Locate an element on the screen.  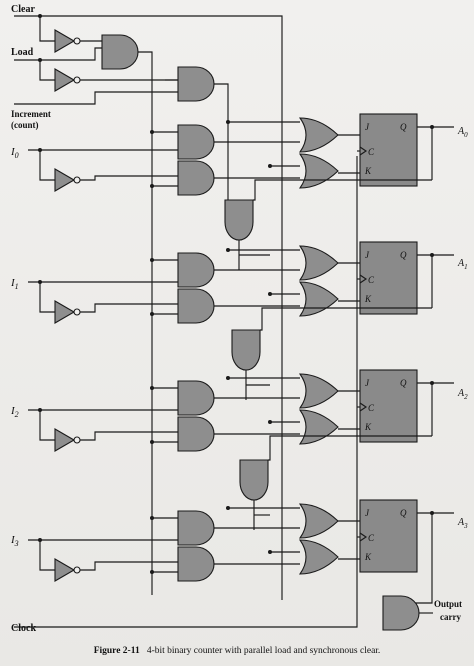
i0-label: I0 is located at coordinates (14, 153).